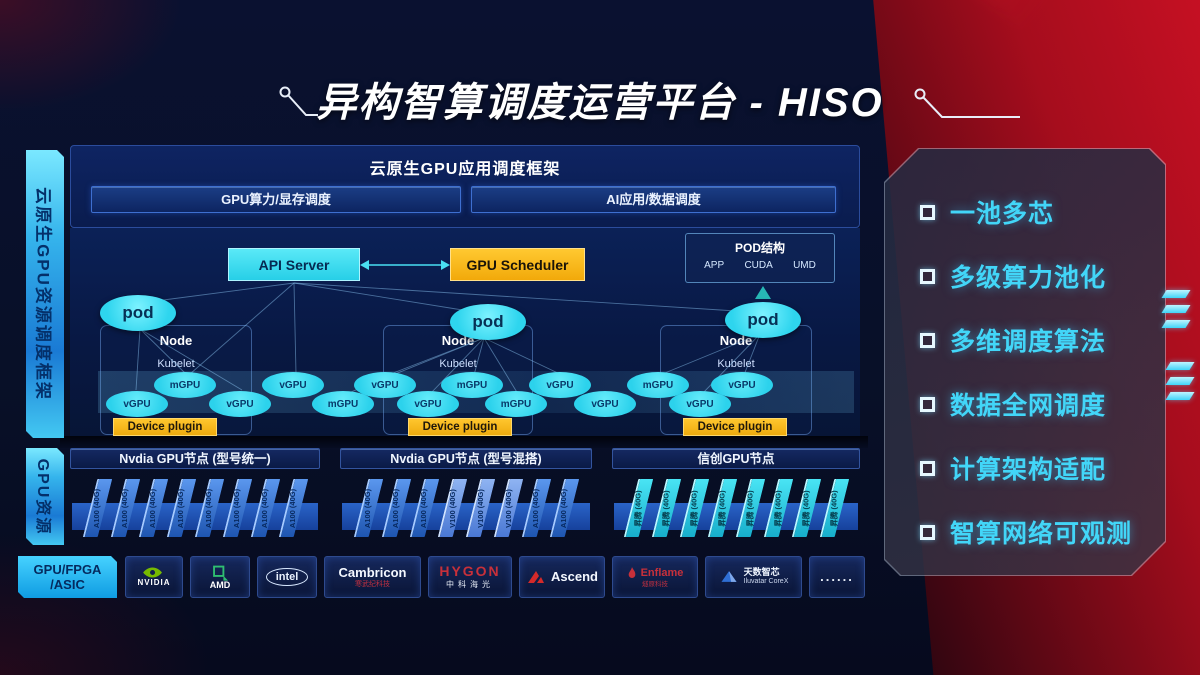 This screenshot has width=1200, height=675. I want to click on pod-structure-box: POD结构 APP CUDA UMD, so click(760, 258).